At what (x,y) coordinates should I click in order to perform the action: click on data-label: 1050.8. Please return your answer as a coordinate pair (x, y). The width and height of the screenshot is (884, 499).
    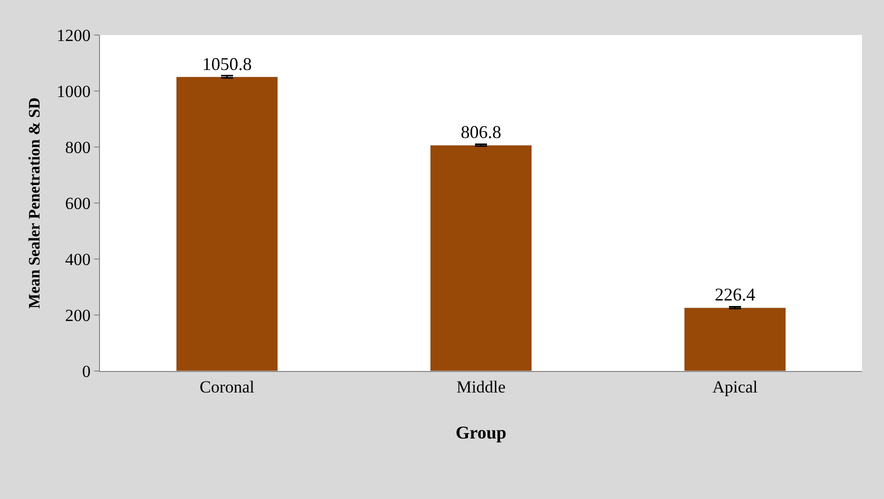
    Looking at the image, I should click on (227, 64).